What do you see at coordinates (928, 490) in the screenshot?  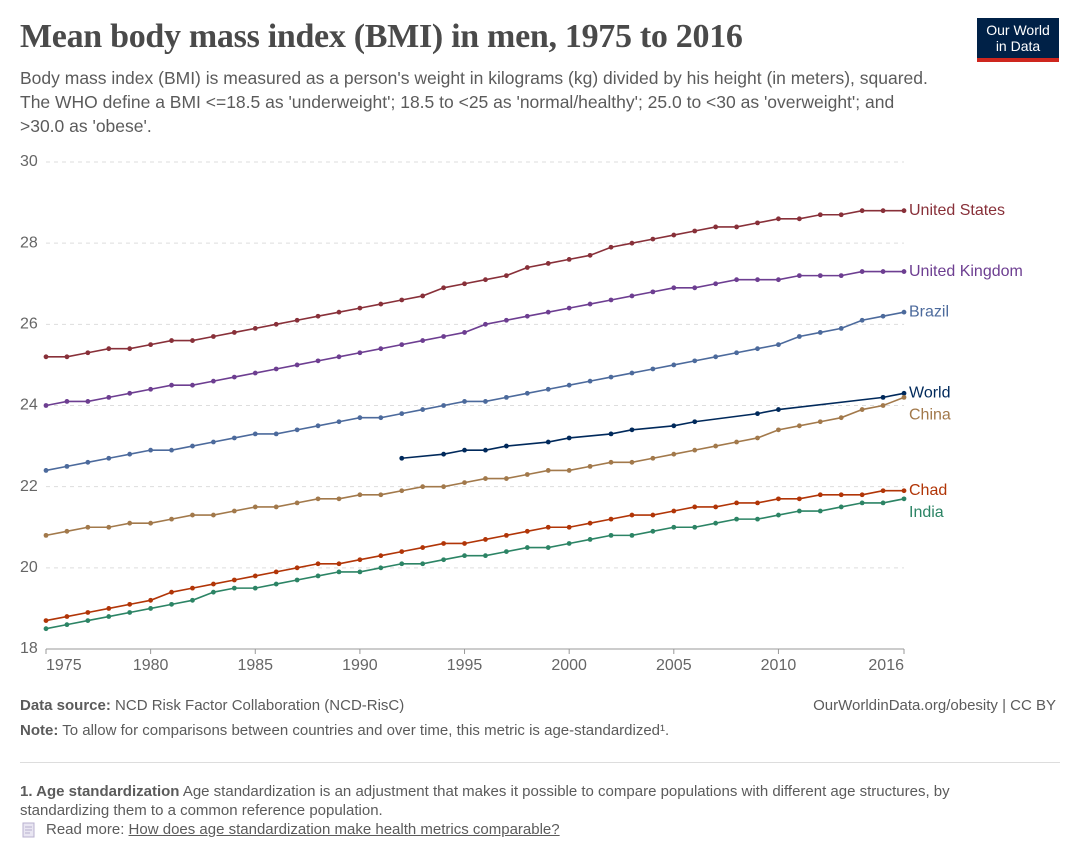 I see `series-label: Chad` at bounding box center [928, 490].